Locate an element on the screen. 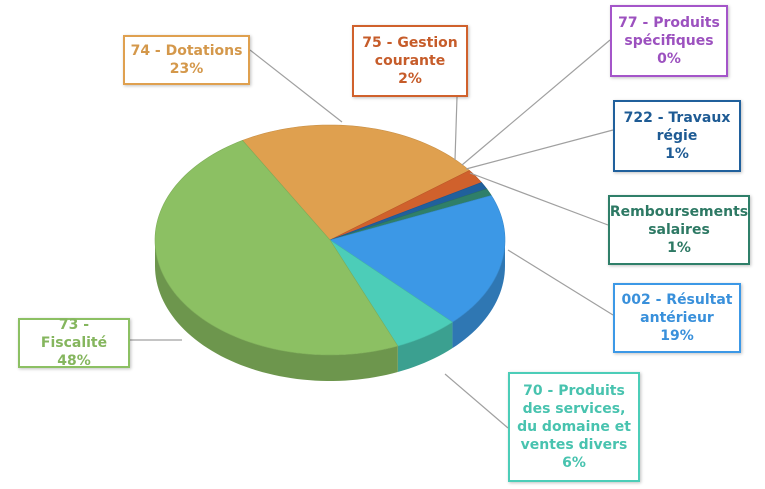 Image resolution: width=765 pixels, height=489 pixels. category-label: 75 - Gestion courante is located at coordinates (410, 52).